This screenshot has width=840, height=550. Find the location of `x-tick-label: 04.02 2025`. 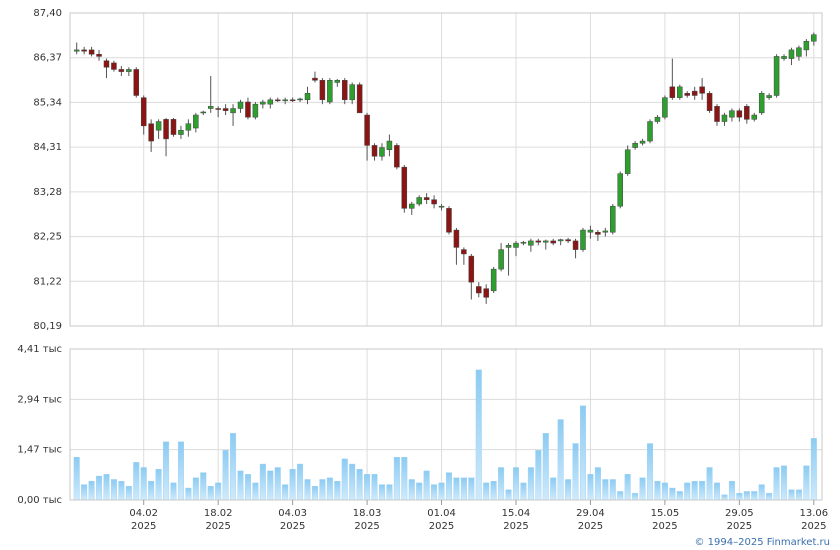

x-tick-label: 04.02 2025 is located at coordinates (143, 520).